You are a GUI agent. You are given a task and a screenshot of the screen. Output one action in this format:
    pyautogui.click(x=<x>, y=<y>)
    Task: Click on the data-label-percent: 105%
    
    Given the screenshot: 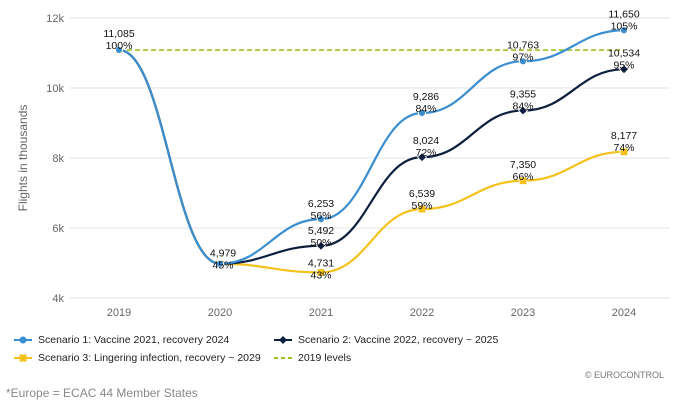 What is the action you would take?
    pyautogui.click(x=624, y=26)
    